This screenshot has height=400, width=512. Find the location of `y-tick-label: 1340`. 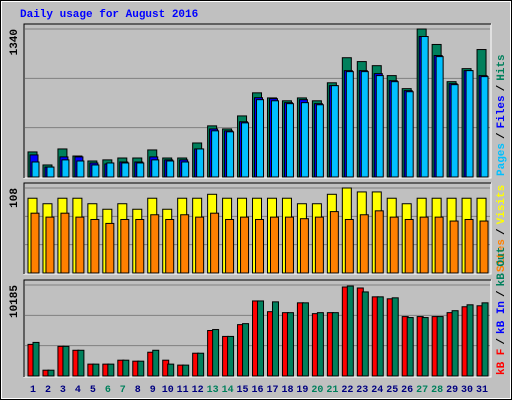

y-tick-label: 1340 is located at coordinates (15, 42).